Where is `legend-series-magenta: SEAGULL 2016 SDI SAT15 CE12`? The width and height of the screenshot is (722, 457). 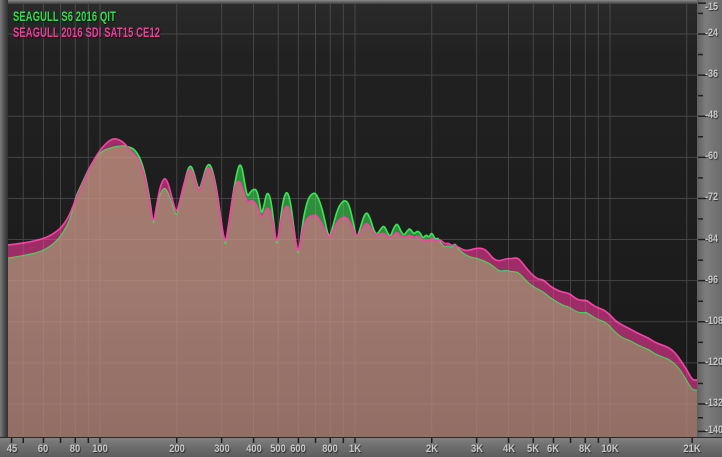
legend-series-magenta: SEAGULL 2016 SDI SAT15 CE12 is located at coordinates (87, 32).